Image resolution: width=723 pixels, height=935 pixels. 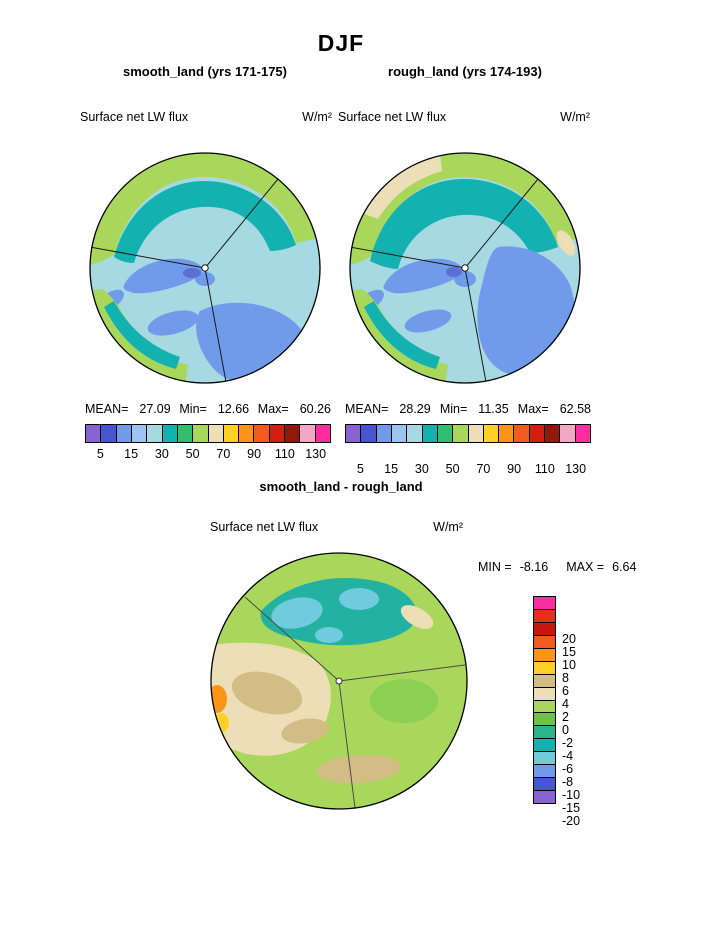 I want to click on colorbar-diff, so click(x=544, y=700).